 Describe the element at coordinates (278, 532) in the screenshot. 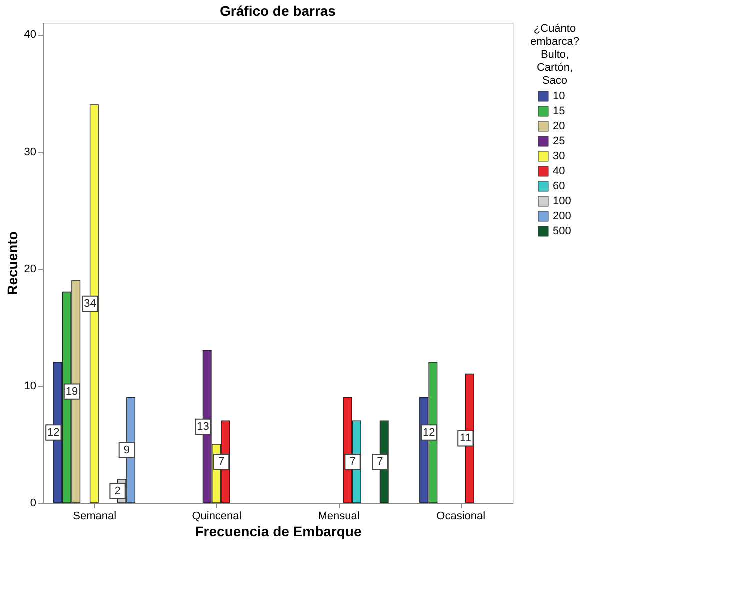

I see `x-axis-title: Frecuencia de Embarque` at that location.